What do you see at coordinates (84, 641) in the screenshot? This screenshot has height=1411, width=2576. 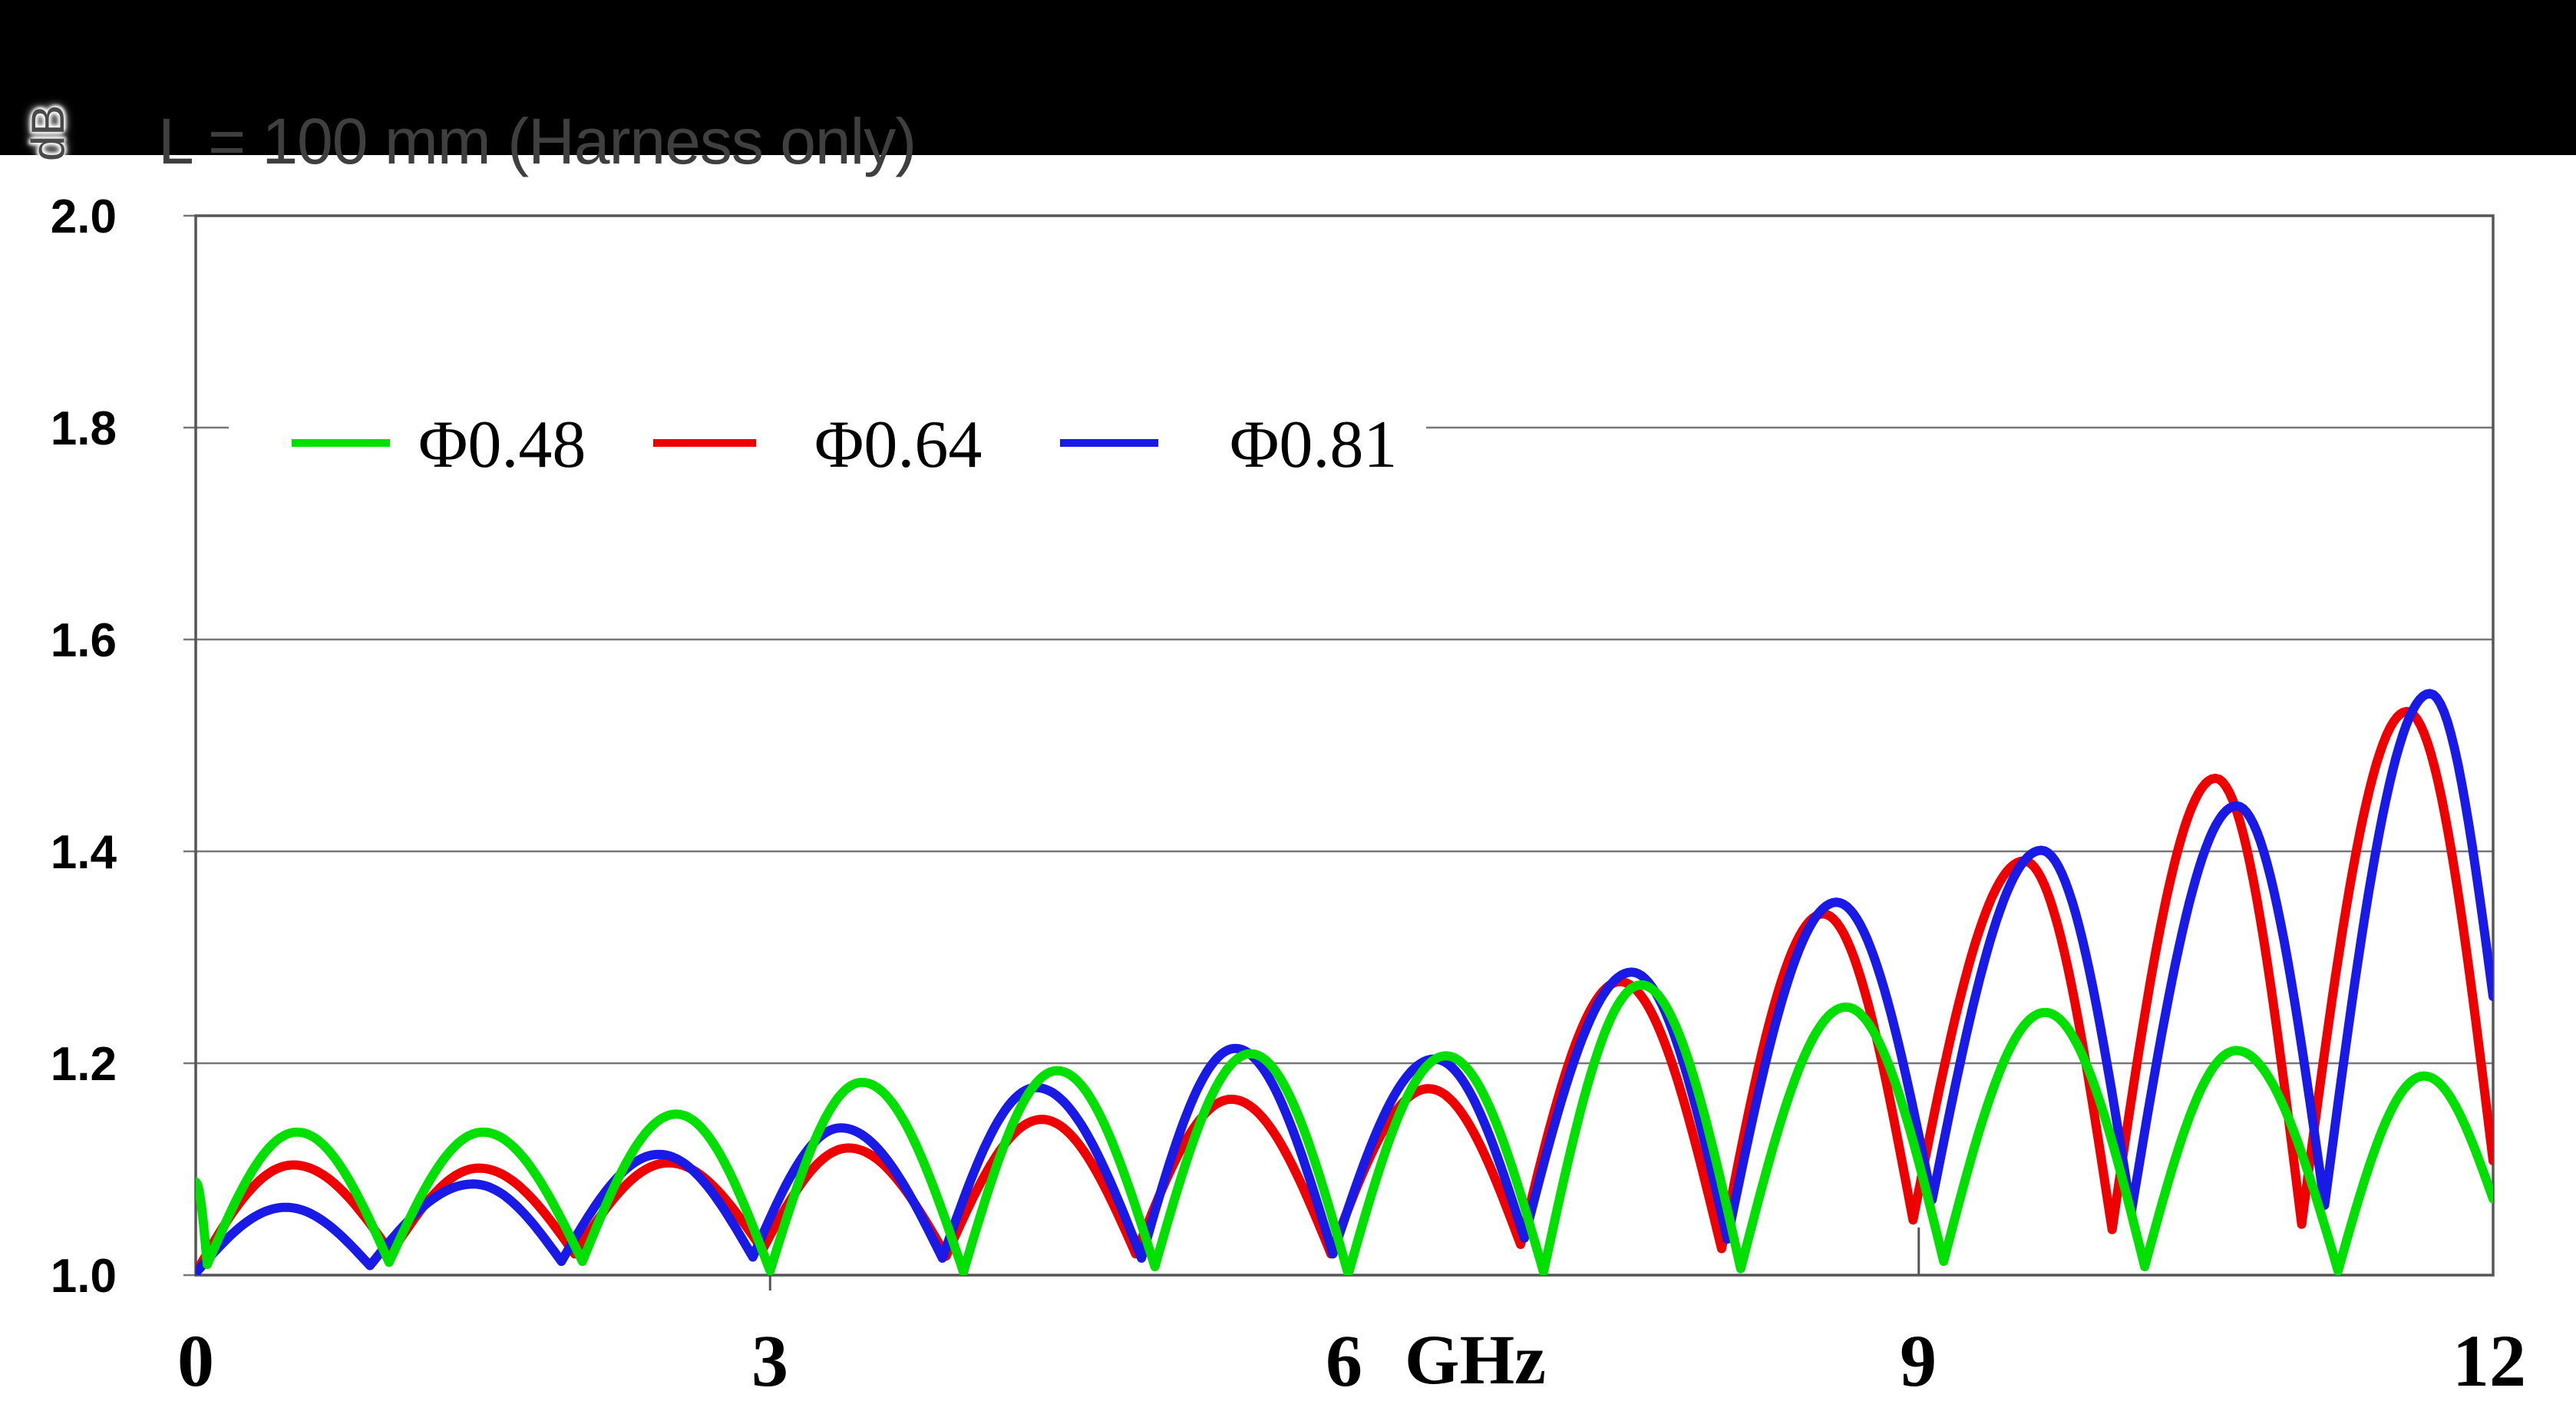 I see `y-tick-1.6: 1.6` at bounding box center [84, 641].